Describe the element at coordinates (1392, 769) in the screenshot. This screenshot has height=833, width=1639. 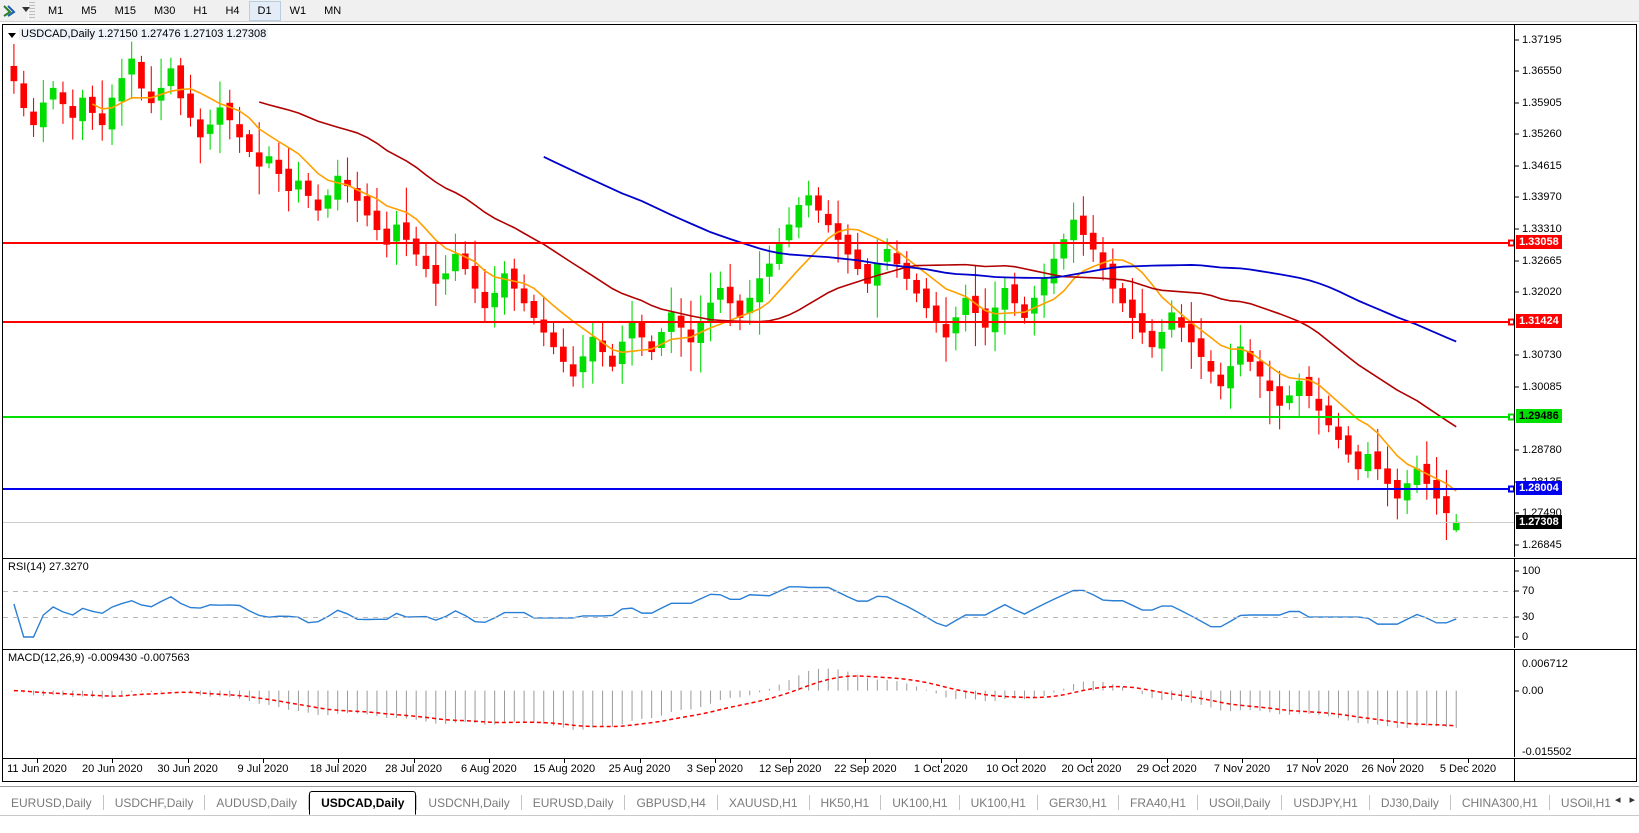
I see `date-axis-label: 26 Nov 2020` at that location.